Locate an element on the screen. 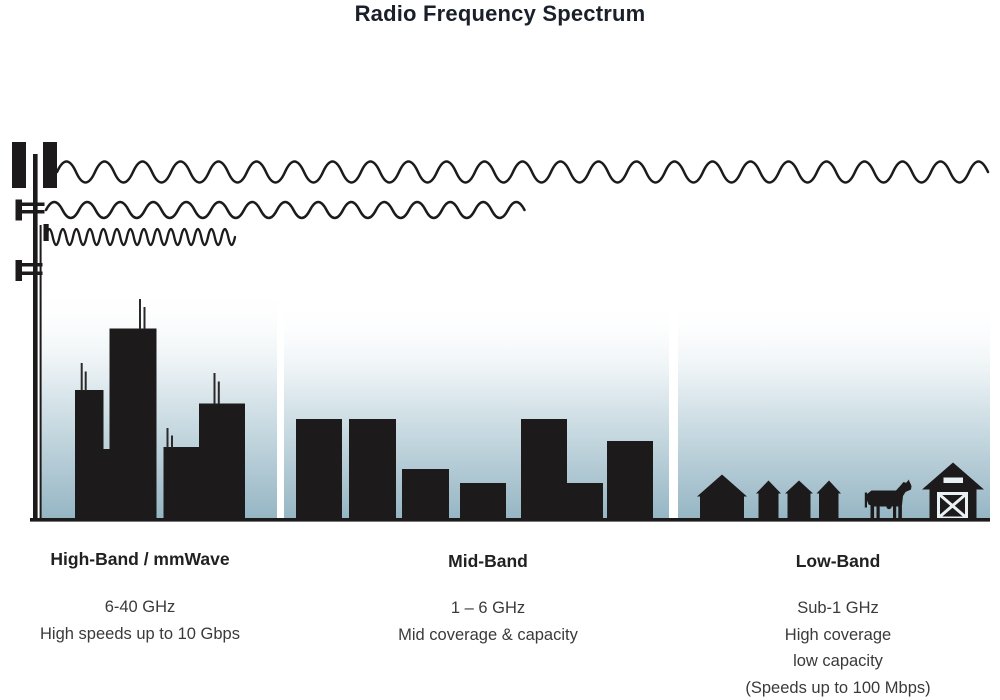 This screenshot has height=700, width=1000. mid-band-frequency: 1 – 6 GHz is located at coordinates (488, 608).